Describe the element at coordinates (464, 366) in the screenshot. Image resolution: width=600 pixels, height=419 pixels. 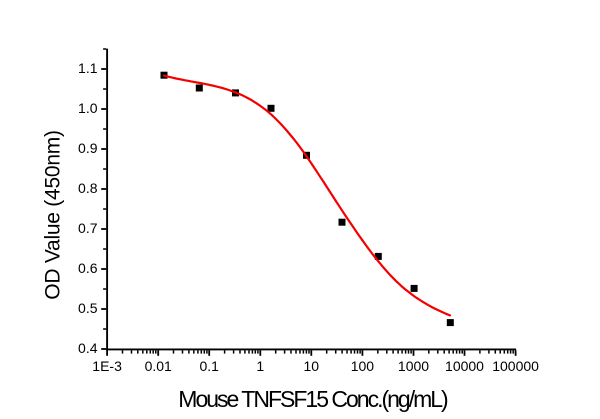
I see `svg-text: 10000` at that location.